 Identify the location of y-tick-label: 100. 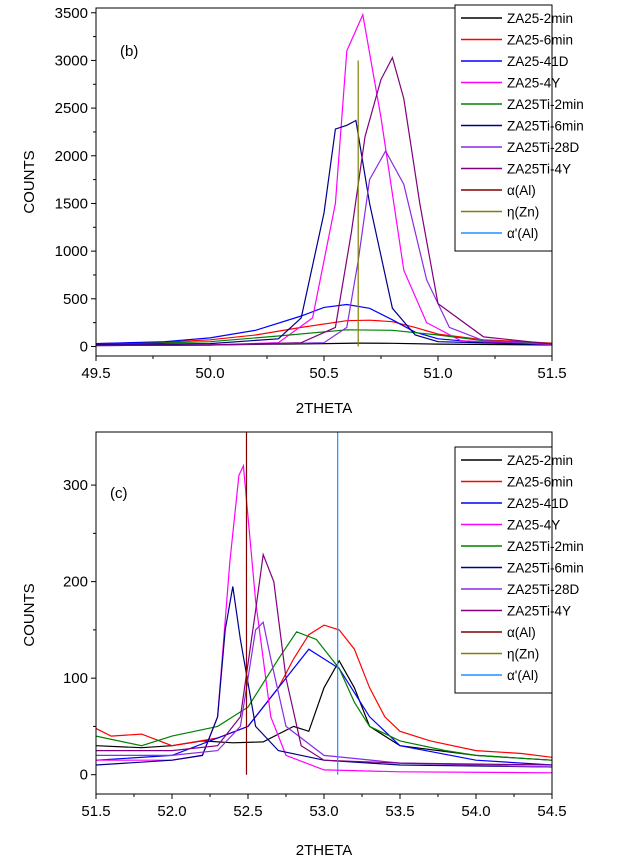
(75, 678).